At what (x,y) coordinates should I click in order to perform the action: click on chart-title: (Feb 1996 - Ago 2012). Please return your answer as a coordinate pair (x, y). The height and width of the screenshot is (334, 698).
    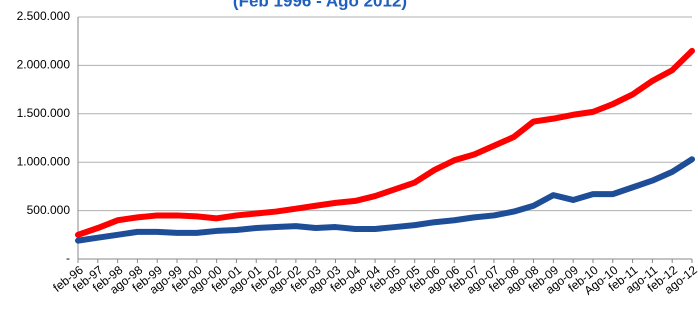
    Looking at the image, I should click on (320, 5).